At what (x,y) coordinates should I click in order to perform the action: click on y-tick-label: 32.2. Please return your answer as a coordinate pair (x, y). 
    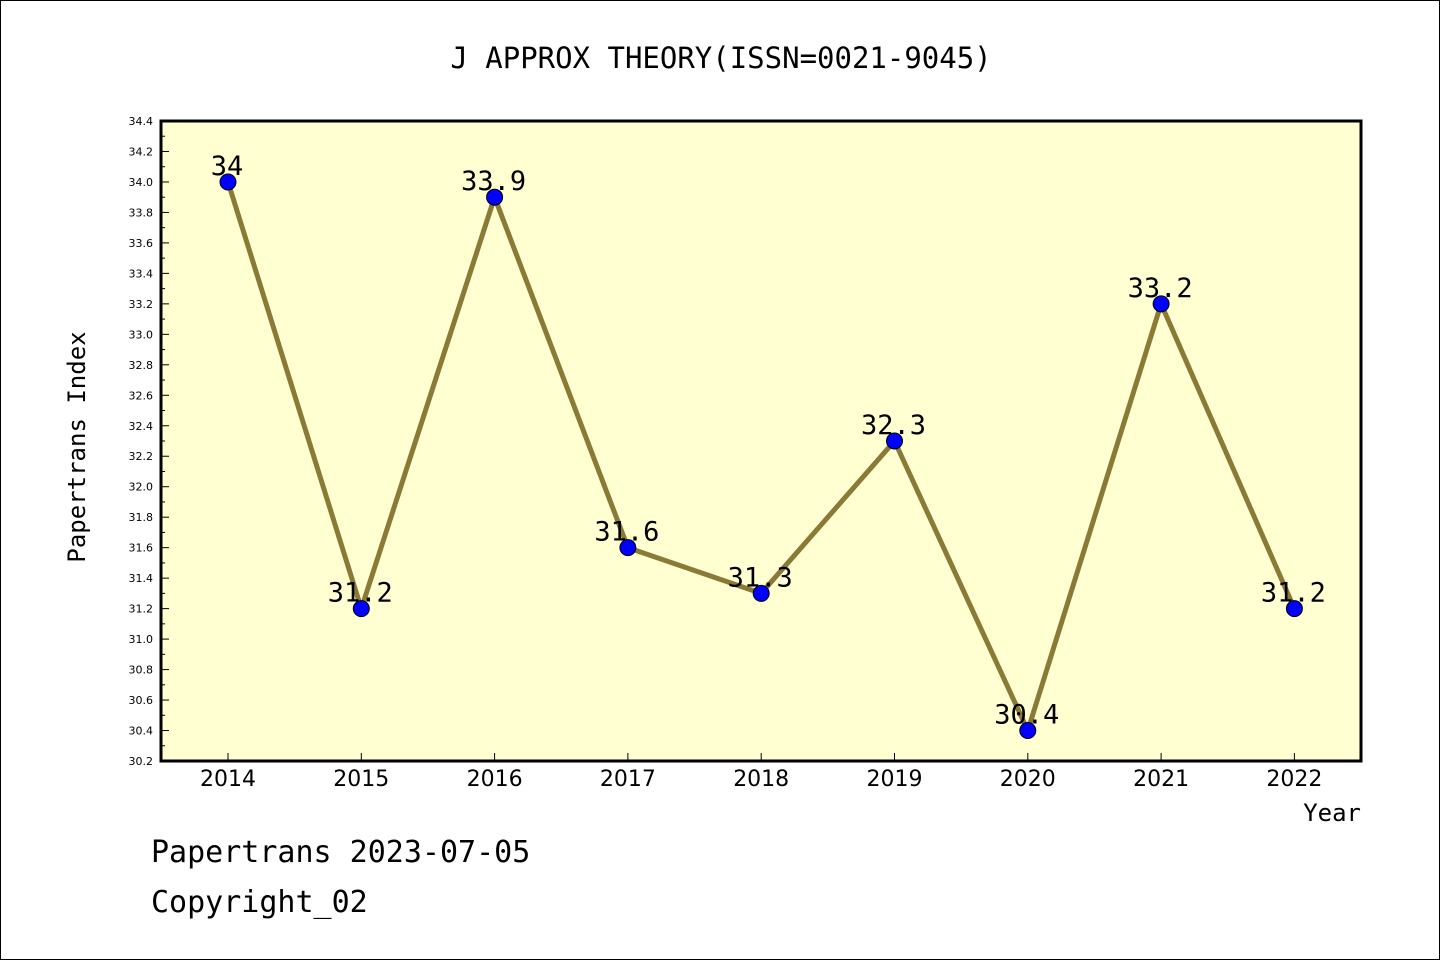
    Looking at the image, I should click on (141, 456).